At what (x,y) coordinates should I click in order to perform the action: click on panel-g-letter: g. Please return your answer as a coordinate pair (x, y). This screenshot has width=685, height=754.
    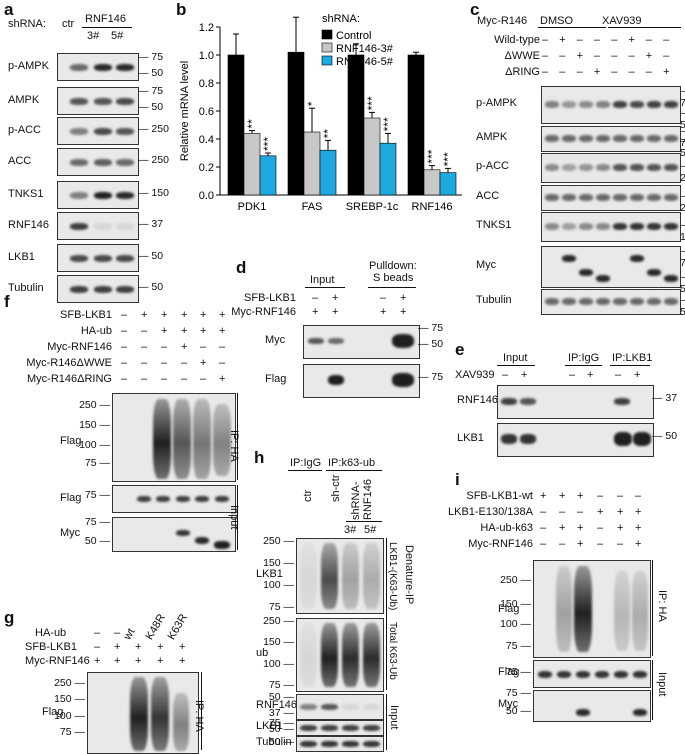
    Looking at the image, I should click on (9, 617).